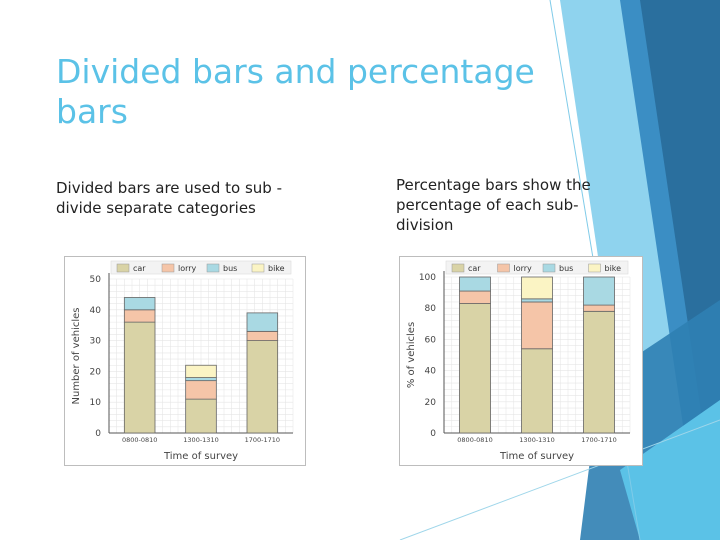  I want to click on y-tick-label: 50, so click(96, 280).